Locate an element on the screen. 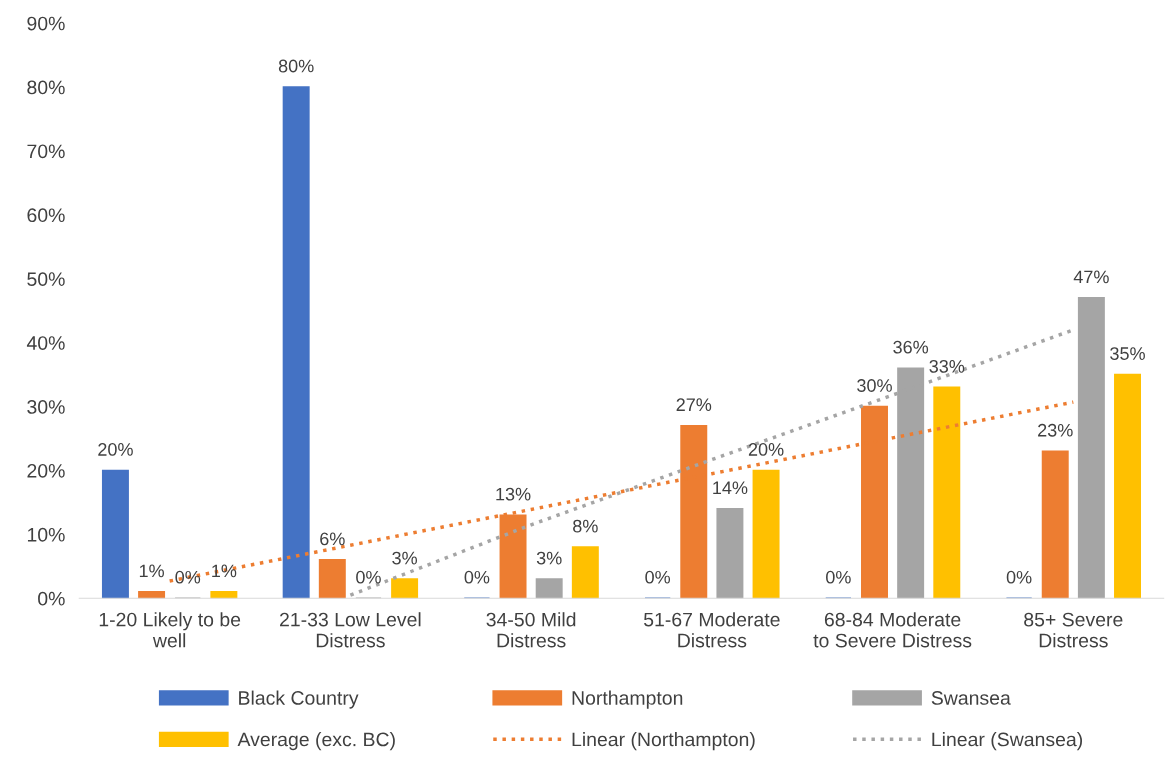  x-tick-label: 34-50 Mild Distress is located at coordinates (531, 630).